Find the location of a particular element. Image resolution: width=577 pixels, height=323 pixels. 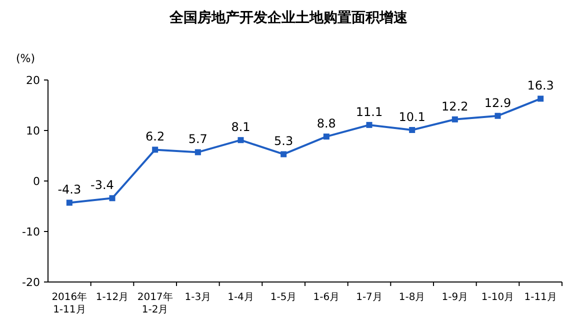

y-tick-label: -10 is located at coordinates (31, 232).